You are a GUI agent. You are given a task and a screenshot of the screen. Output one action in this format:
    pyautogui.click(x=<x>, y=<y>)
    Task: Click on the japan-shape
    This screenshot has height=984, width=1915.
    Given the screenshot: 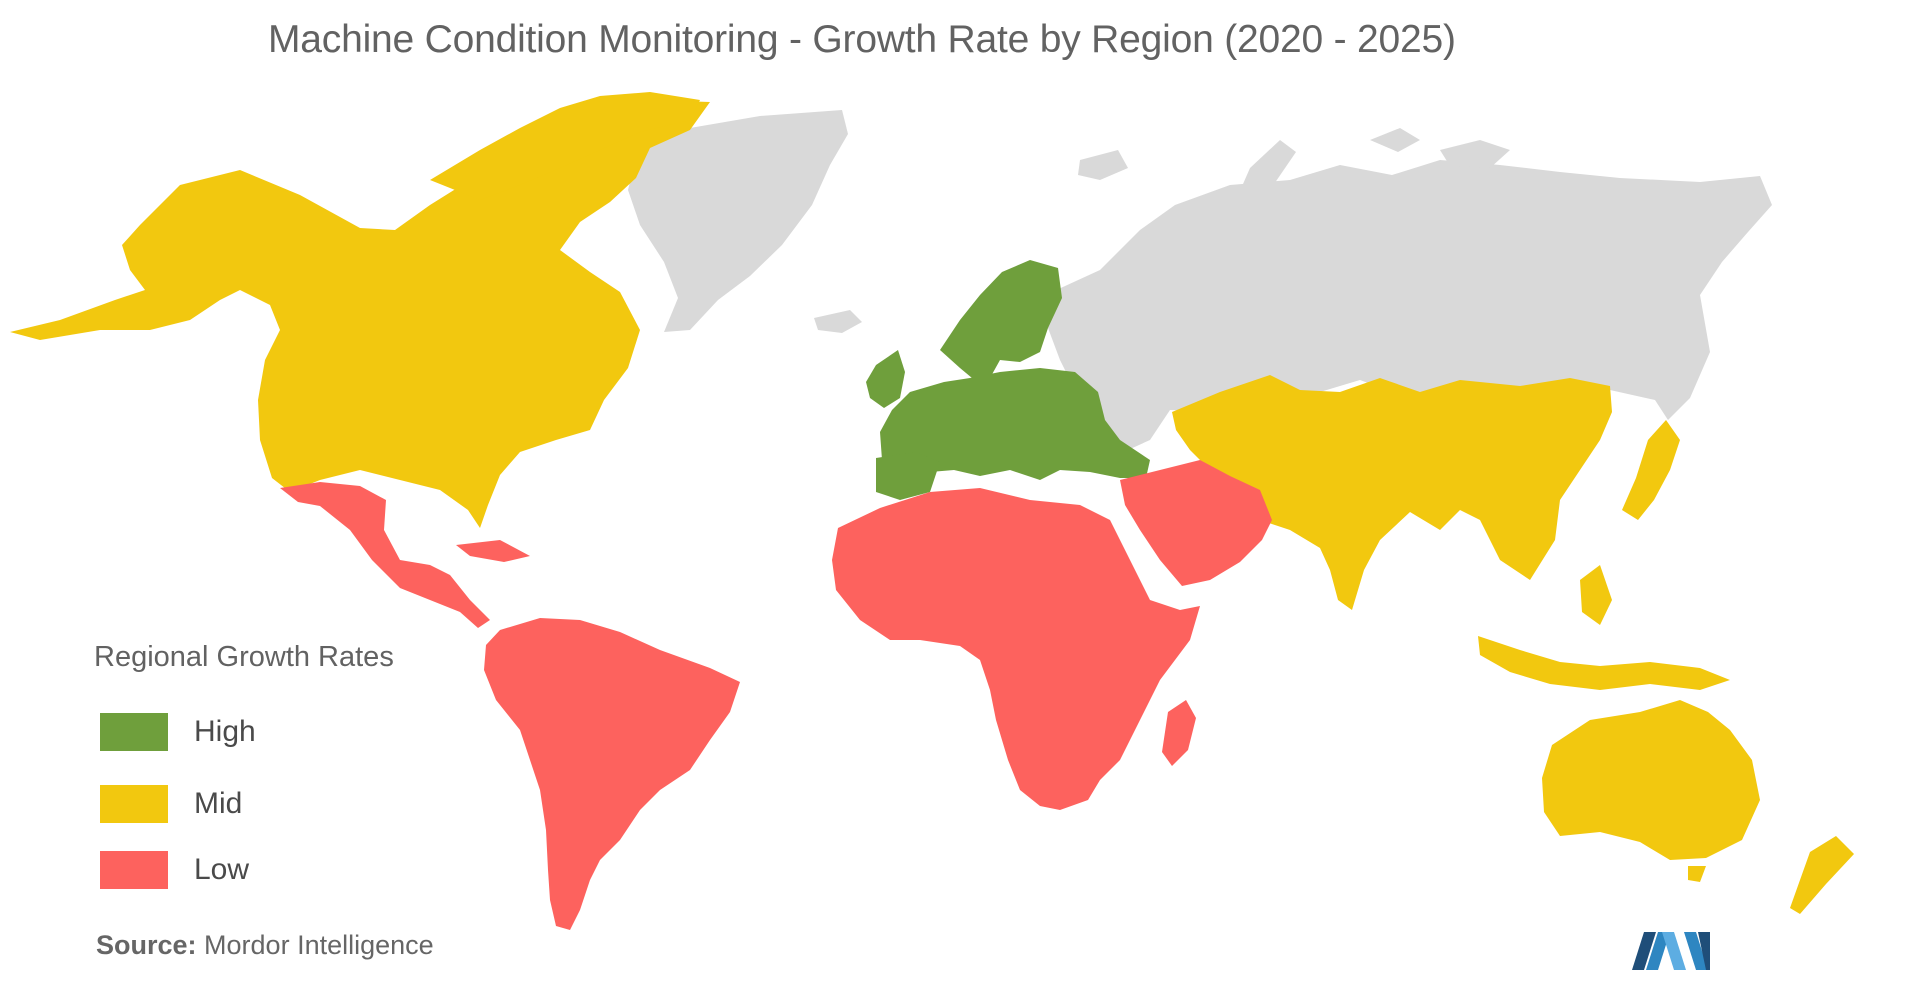 What is the action you would take?
    pyautogui.click(x=1651, y=470)
    